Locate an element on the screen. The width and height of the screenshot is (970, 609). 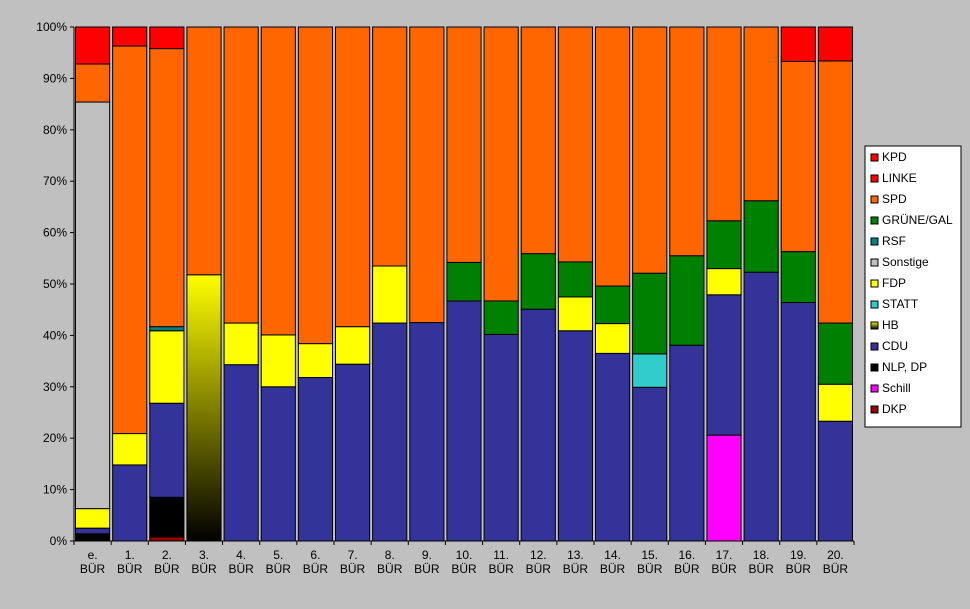
x-tick-label: 1. is located at coordinates (130, 555).